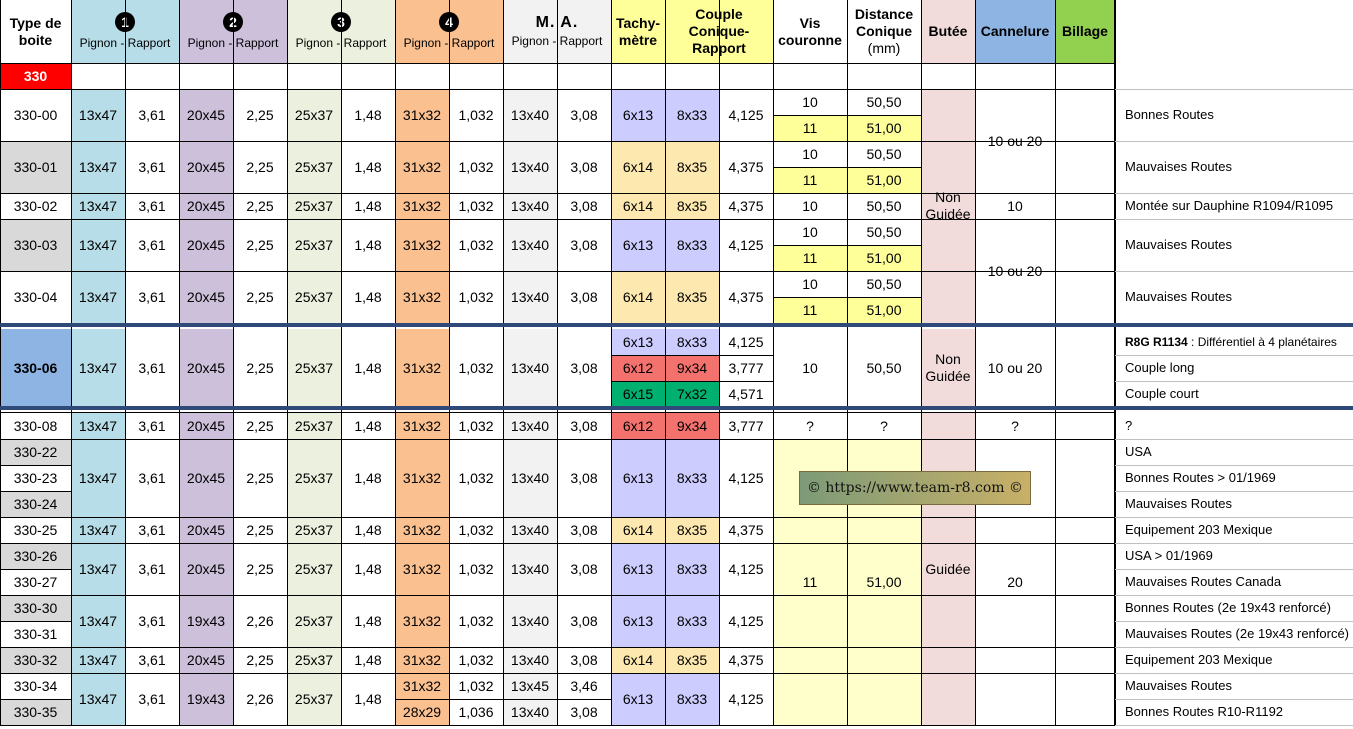 The image size is (1353, 729). I want to click on cell-note: USA > 01/1969, so click(1169, 556).